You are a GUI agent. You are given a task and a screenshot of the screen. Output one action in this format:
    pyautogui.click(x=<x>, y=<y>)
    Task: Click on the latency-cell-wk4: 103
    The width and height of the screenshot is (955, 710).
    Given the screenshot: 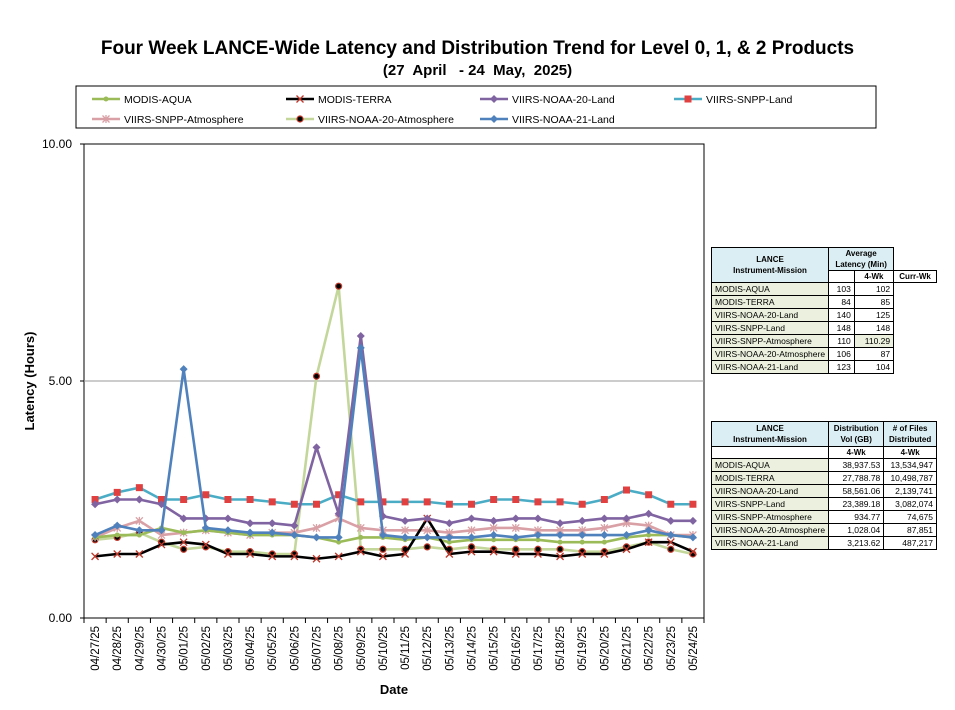 What is the action you would take?
    pyautogui.click(x=841, y=289)
    